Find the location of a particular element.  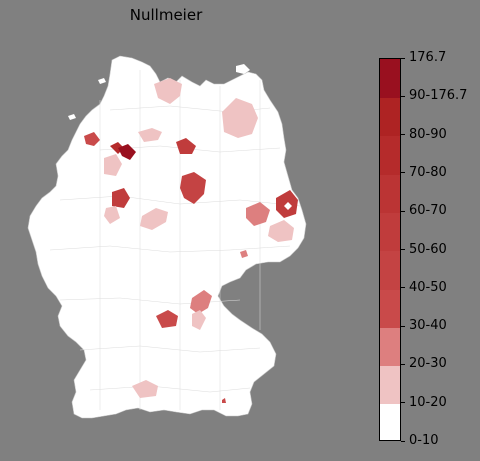

map-title: Nullmeier is located at coordinates (166, 15).